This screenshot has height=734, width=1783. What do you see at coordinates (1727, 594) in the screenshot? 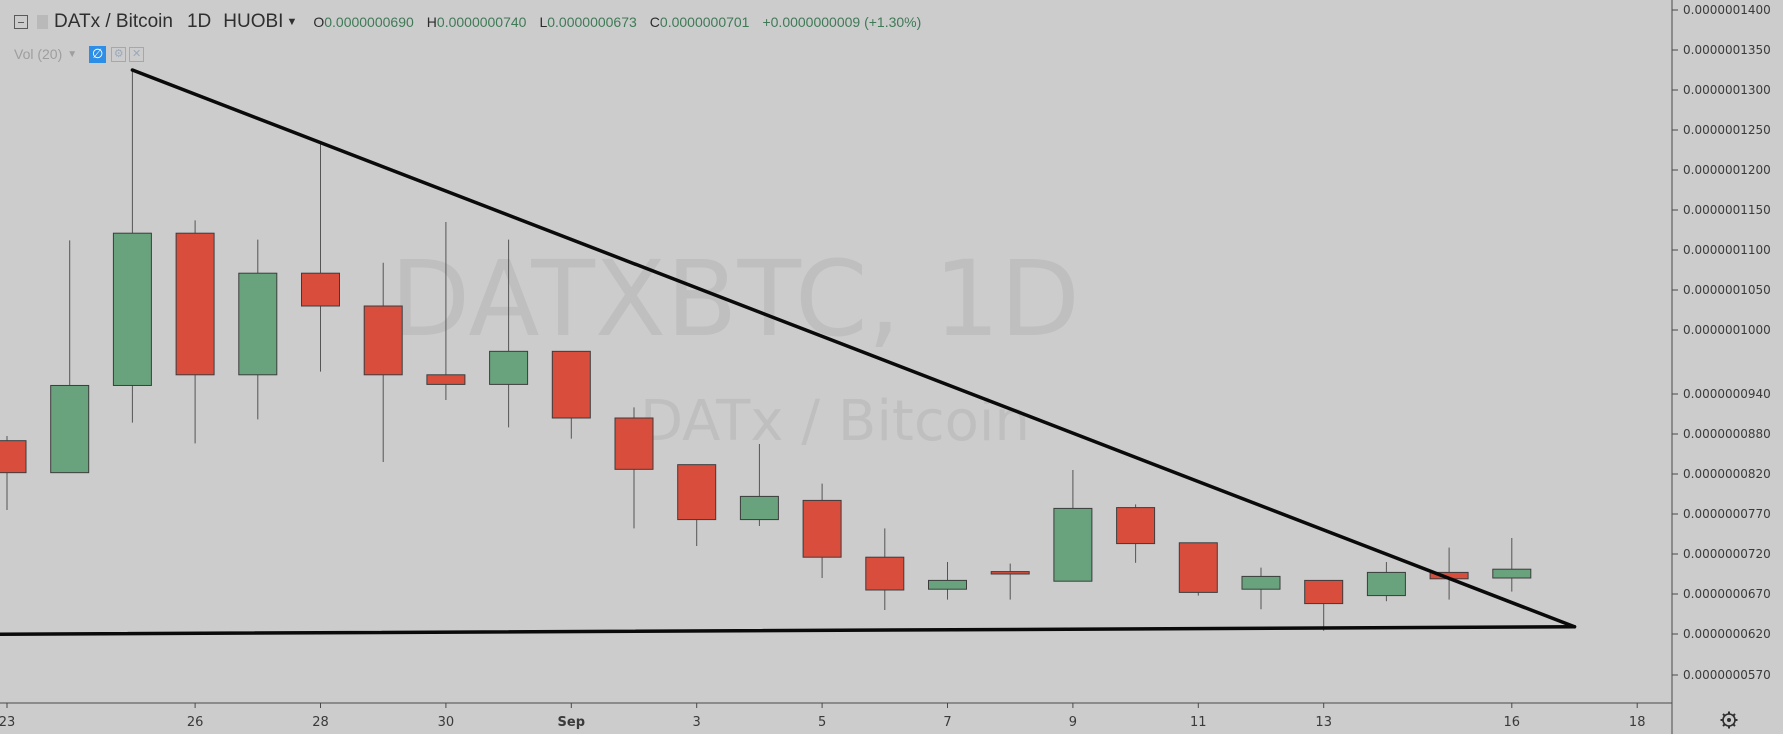
I see `price-tick-label: 0.0000000670` at bounding box center [1727, 594].